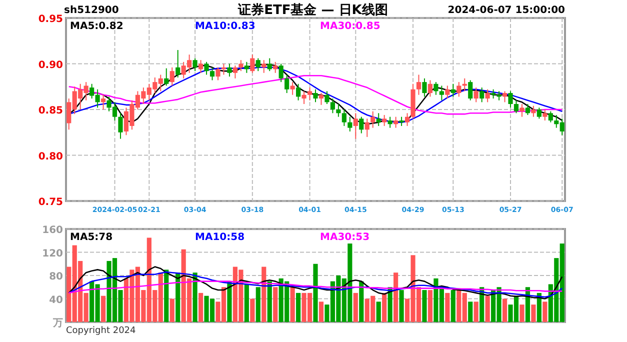 This screenshot has width=627, height=342. What do you see at coordinates (51, 156) in the screenshot?
I see `y-tick-label: 0.80` at bounding box center [51, 156].